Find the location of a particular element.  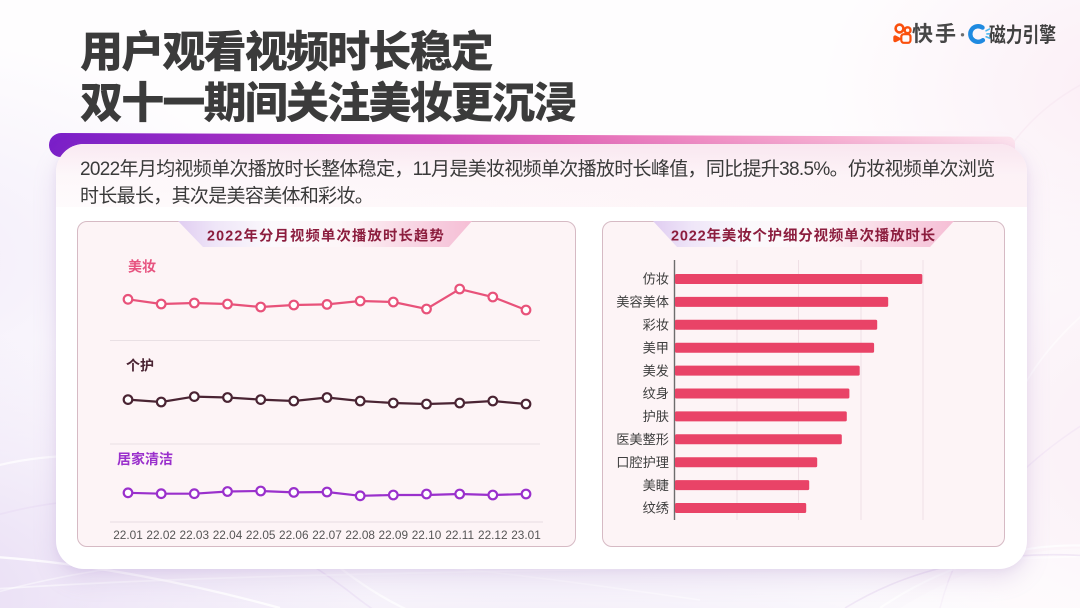

svg-text: 22.08 is located at coordinates (360, 535).